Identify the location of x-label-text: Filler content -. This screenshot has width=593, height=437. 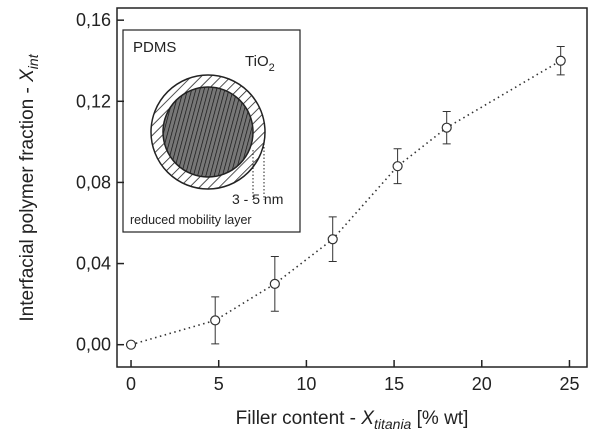
(299, 418).